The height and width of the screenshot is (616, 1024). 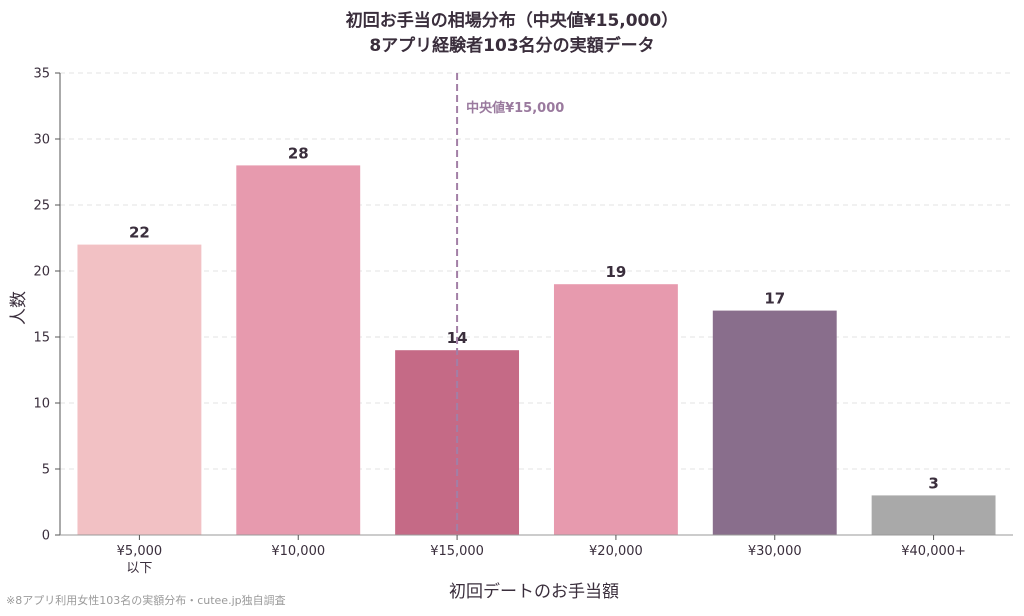 I want to click on y-tick-label: 35, so click(x=41, y=74).